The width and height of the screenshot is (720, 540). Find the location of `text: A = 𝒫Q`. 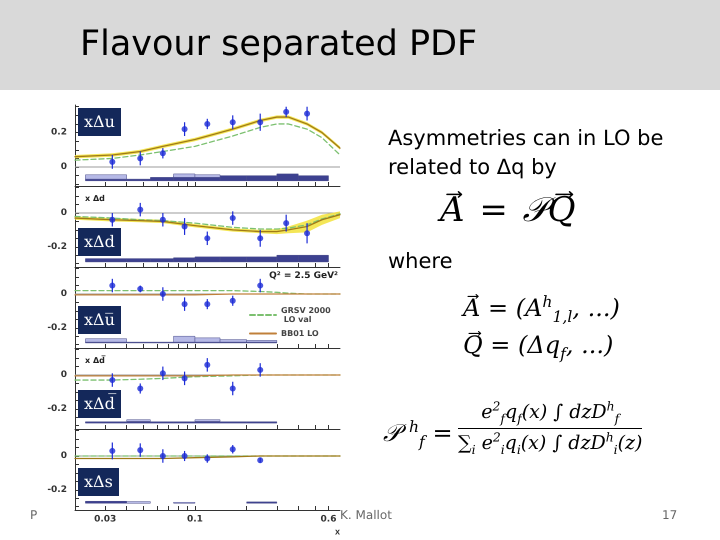

text: A = 𝒫Q is located at coordinates (508, 210).